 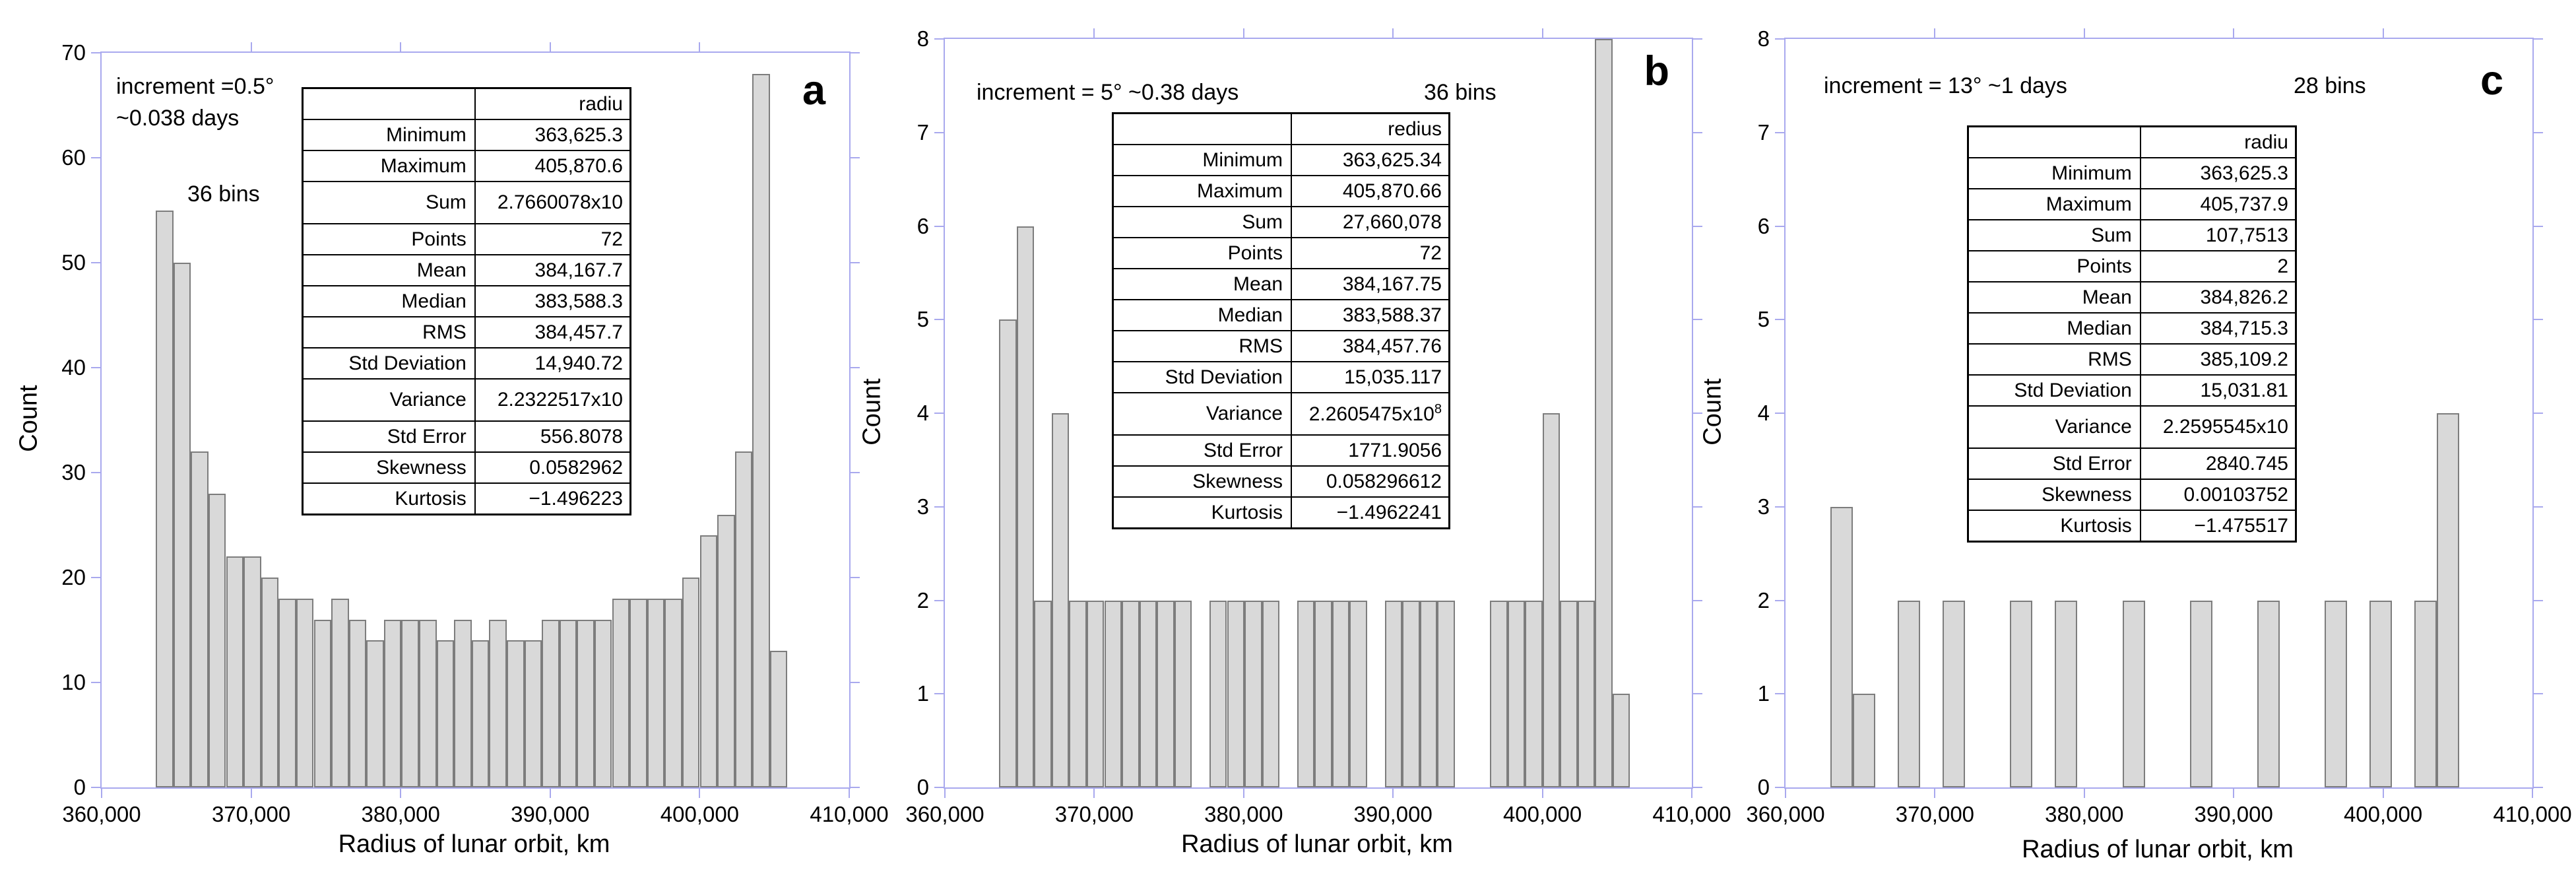 What do you see at coordinates (2218, 495) in the screenshot?
I see `stat-value: 0.00103752` at bounding box center [2218, 495].